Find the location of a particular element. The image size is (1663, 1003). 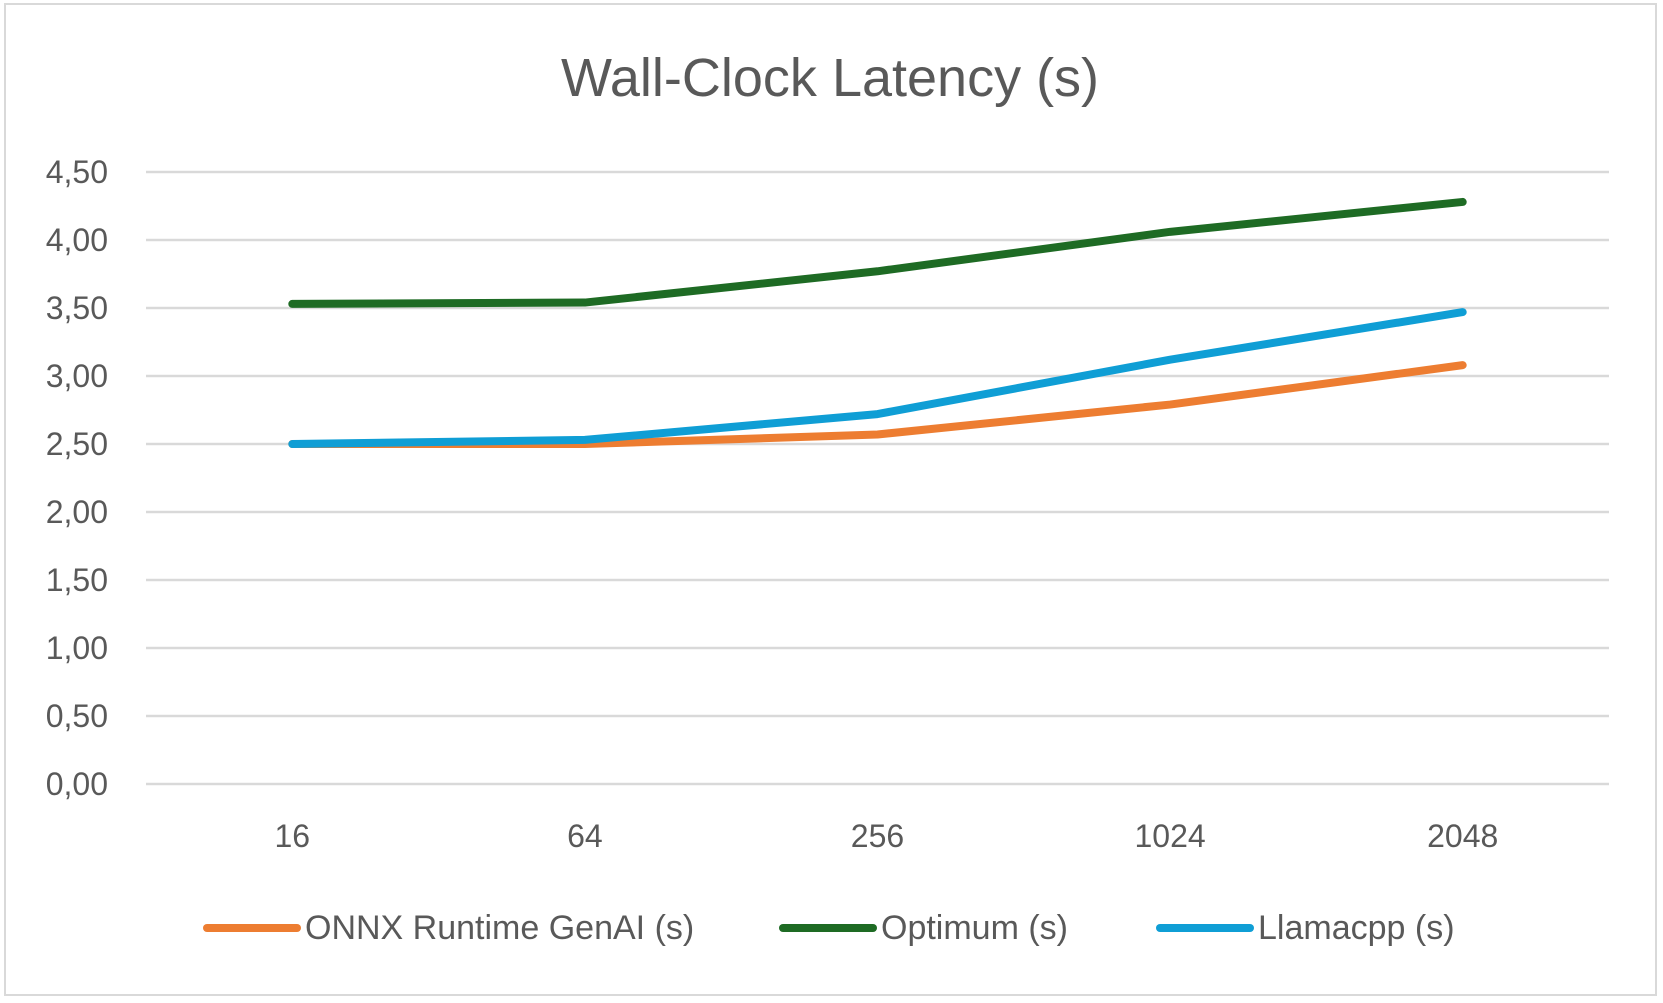

x-tick-label: 16 is located at coordinates (293, 836).